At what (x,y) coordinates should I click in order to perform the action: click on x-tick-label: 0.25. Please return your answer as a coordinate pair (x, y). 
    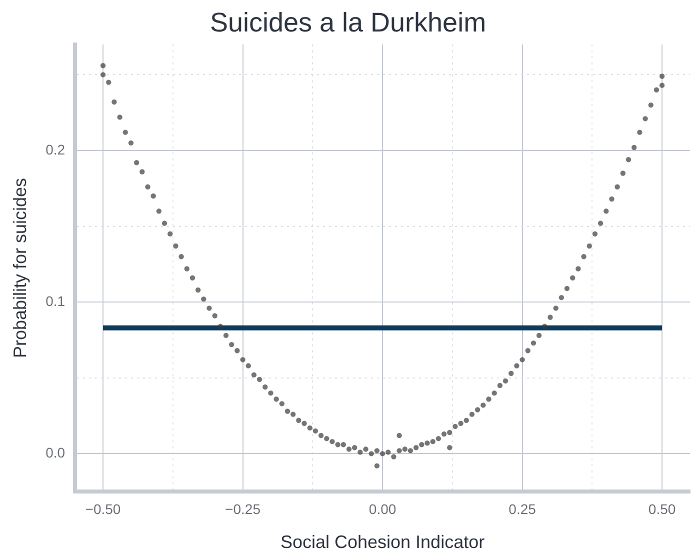
    Looking at the image, I should click on (522, 508).